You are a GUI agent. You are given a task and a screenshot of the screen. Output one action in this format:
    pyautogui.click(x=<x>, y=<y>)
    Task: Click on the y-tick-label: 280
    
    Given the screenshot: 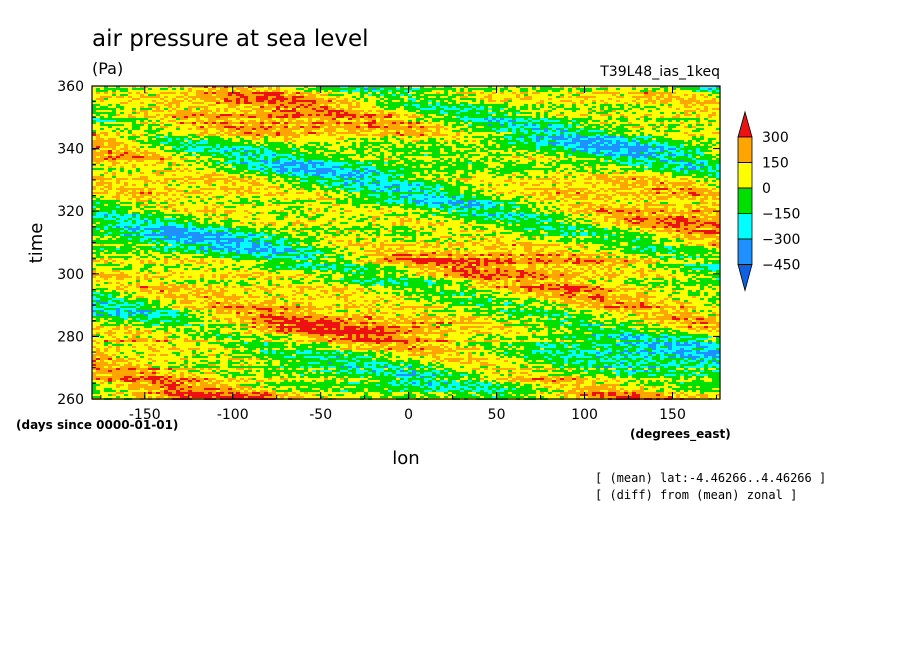 What is the action you would take?
    pyautogui.click(x=70, y=337)
    